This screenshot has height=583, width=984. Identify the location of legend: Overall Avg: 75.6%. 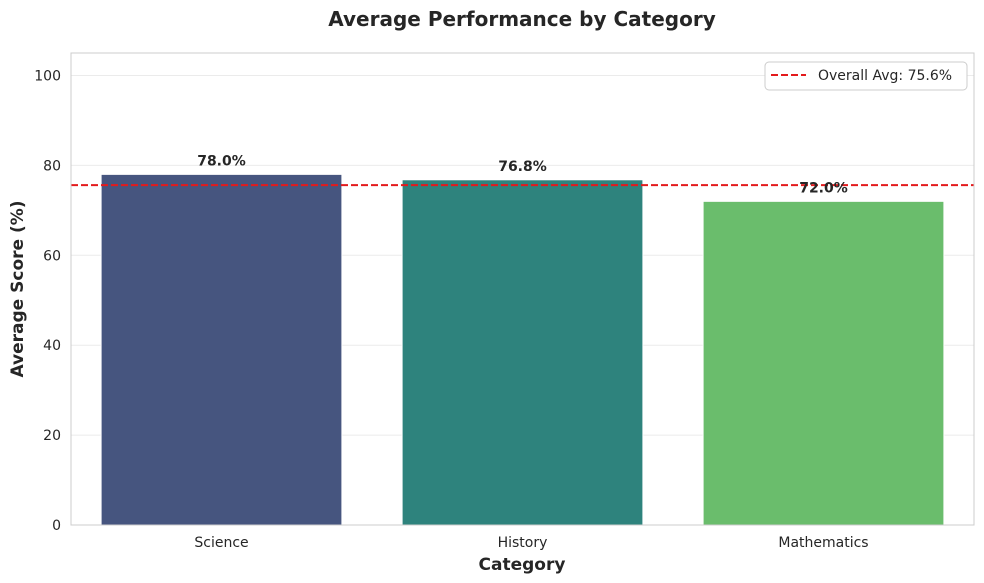
(866, 76).